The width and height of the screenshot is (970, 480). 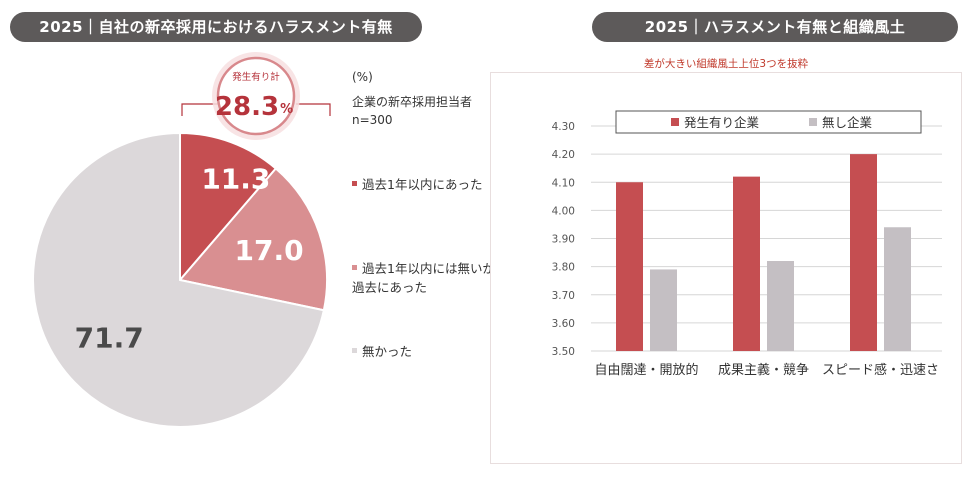 What do you see at coordinates (228, 207) in the screenshot?
I see `pie-slice-recent` at bounding box center [228, 207].